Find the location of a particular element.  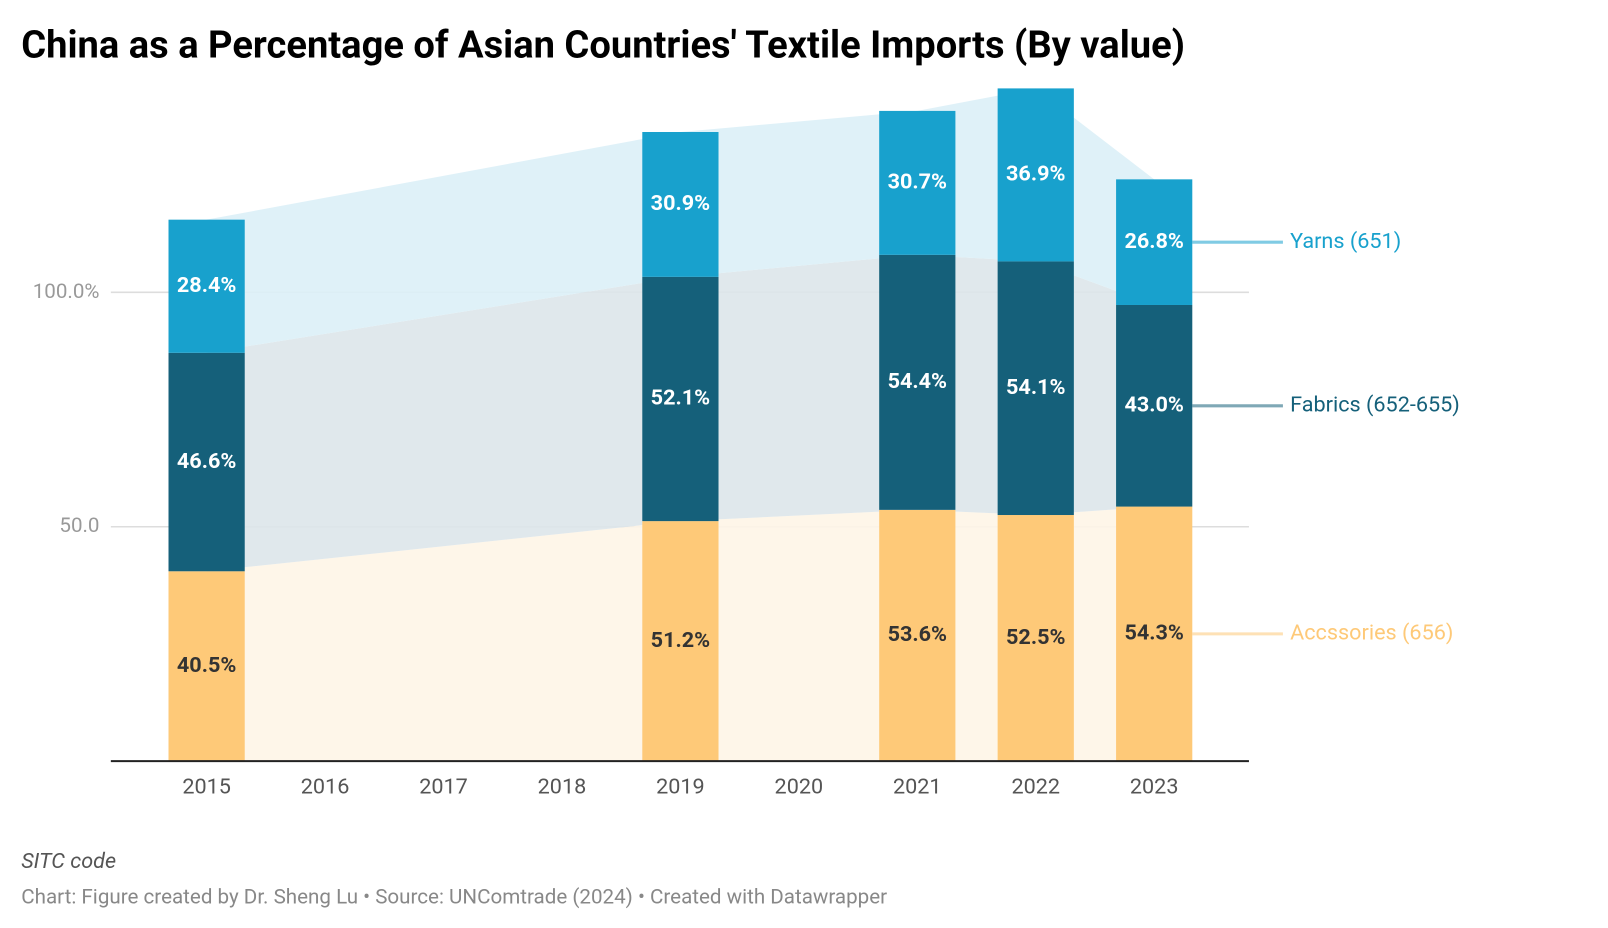

value-label: 53.6% is located at coordinates (917, 634).